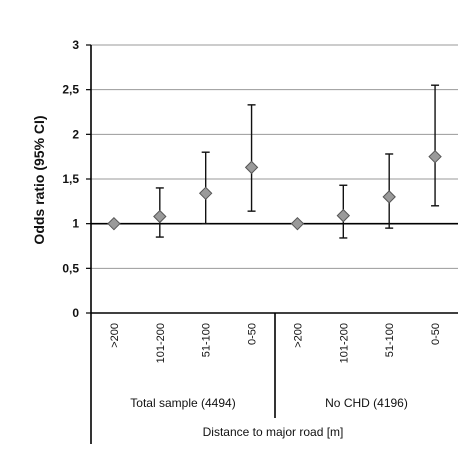  Describe the element at coordinates (269, 403) in the screenshot. I see `group-labels: Total sample (4494) No CHD (4196)` at that location.